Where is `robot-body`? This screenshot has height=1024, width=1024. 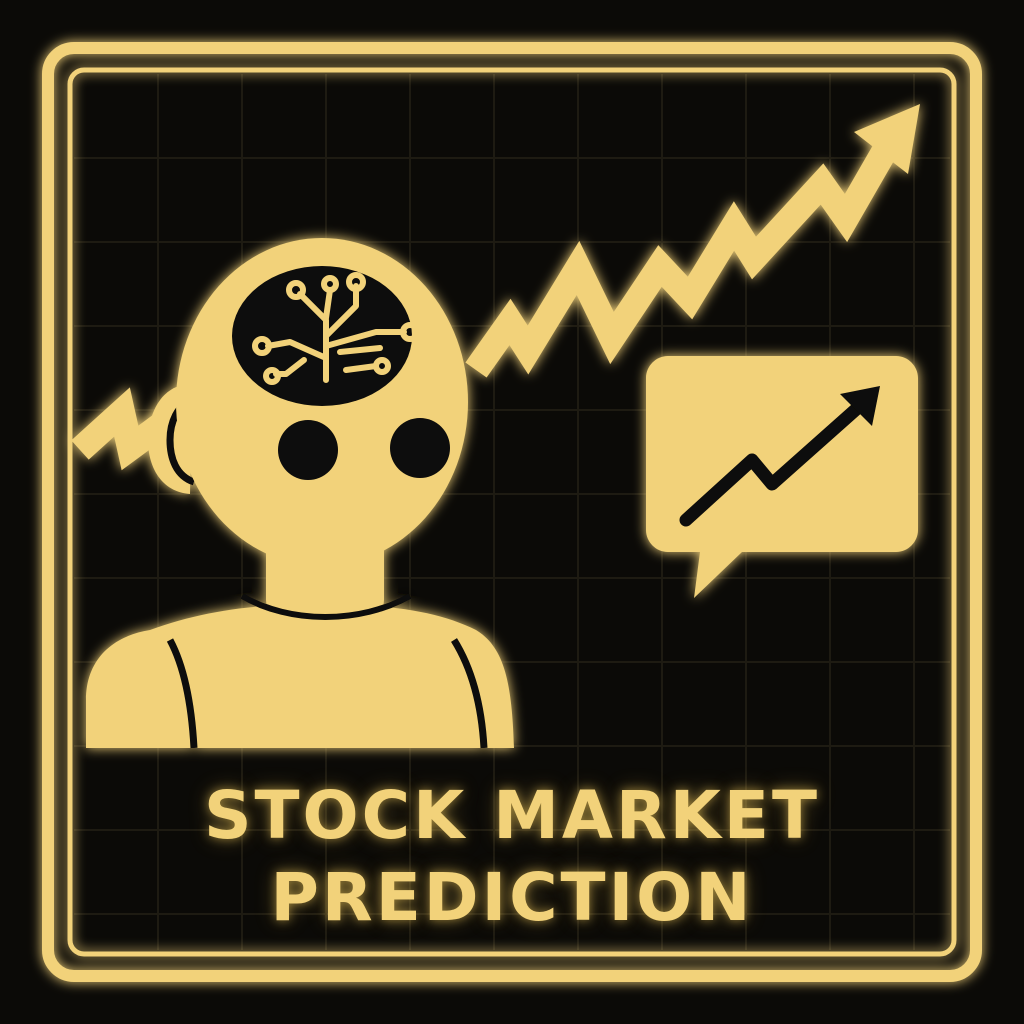
robot-body is located at coordinates (300, 676).